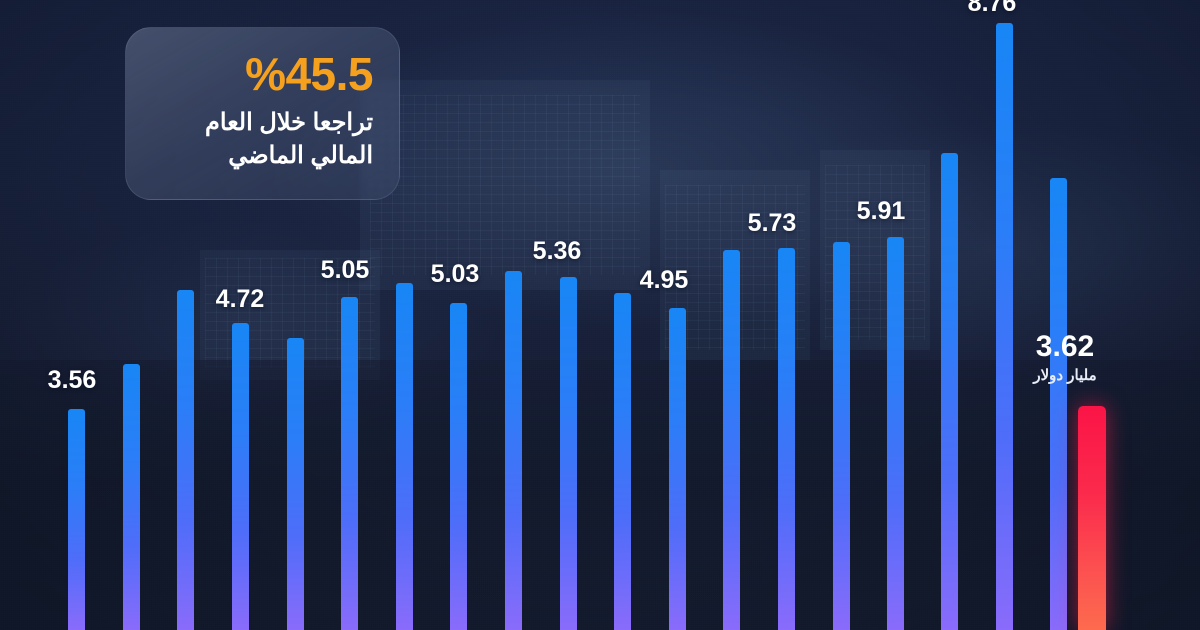 The height and width of the screenshot is (630, 1200). What do you see at coordinates (881, 211) in the screenshot?
I see `bar-value-label: 5.91` at bounding box center [881, 211].